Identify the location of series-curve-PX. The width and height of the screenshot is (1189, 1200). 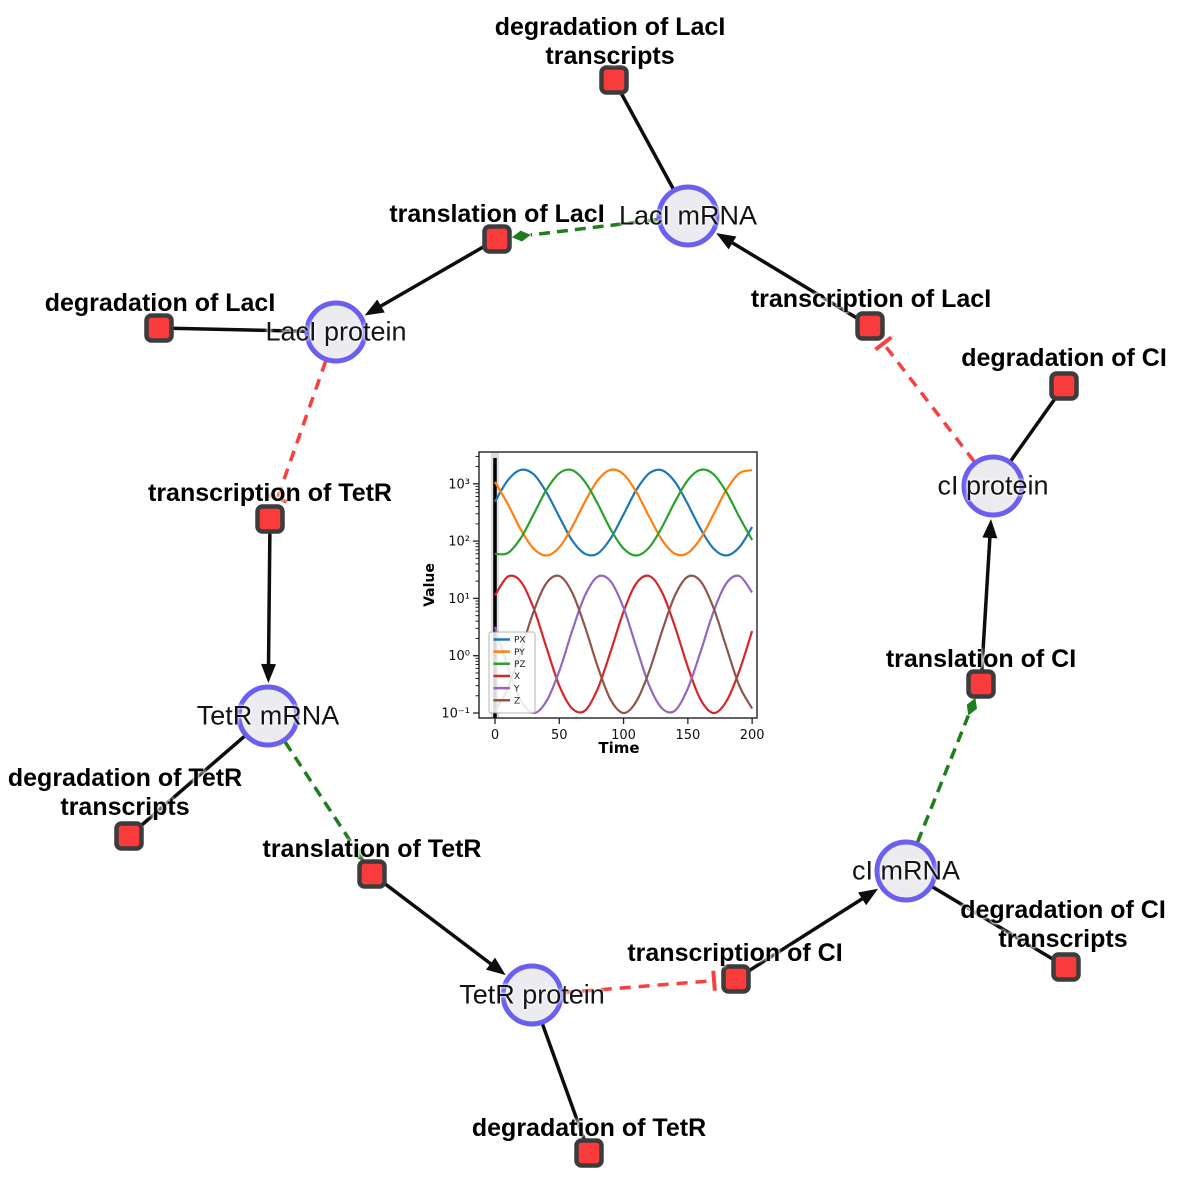
(624, 512).